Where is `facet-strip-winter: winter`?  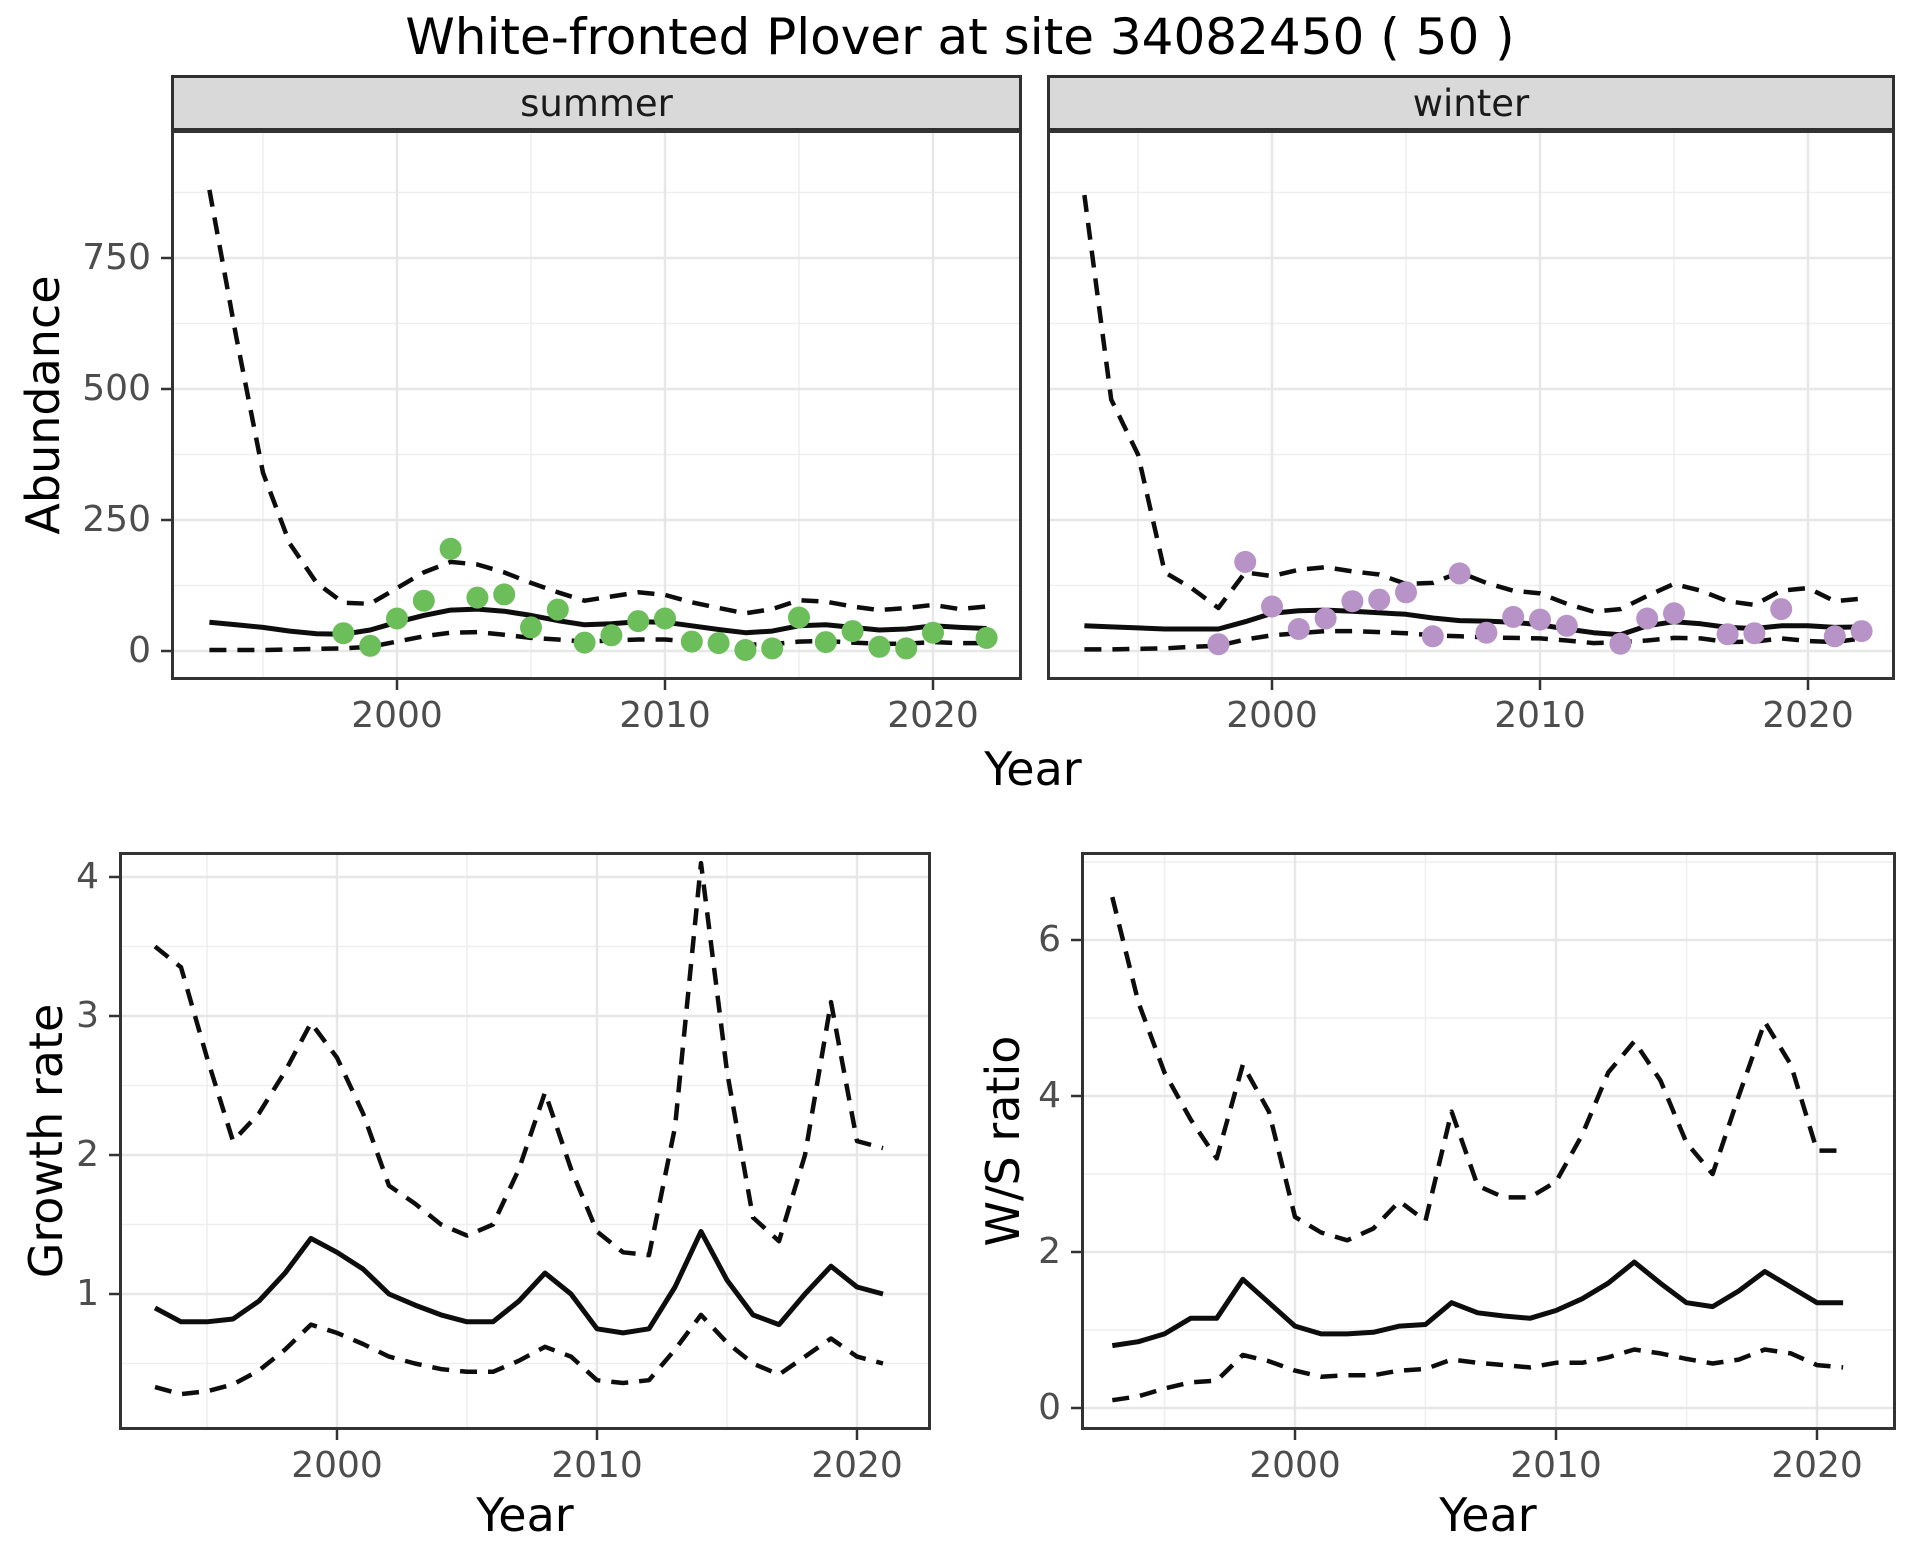 facet-strip-winter: winter is located at coordinates (1471, 103).